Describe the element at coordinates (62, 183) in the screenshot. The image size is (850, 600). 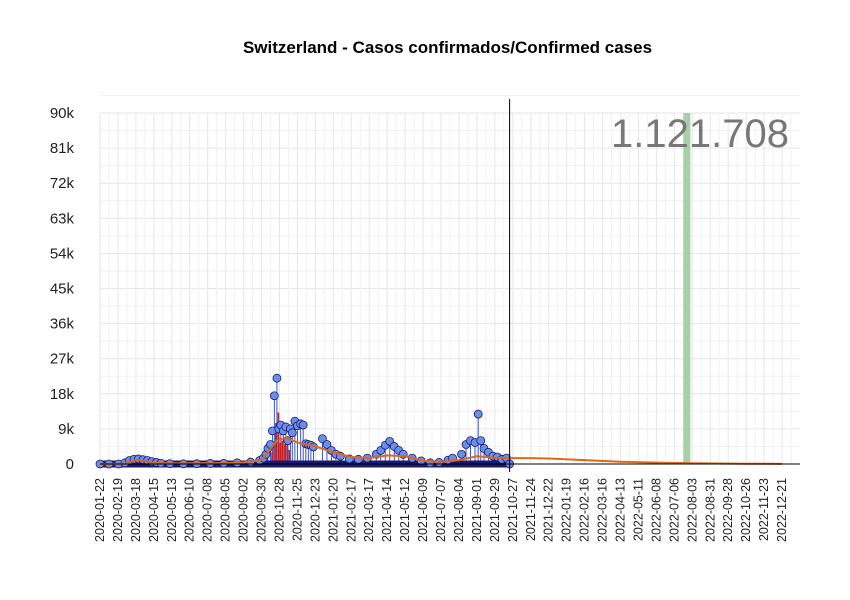
I see `y-tick-label: 72k` at that location.